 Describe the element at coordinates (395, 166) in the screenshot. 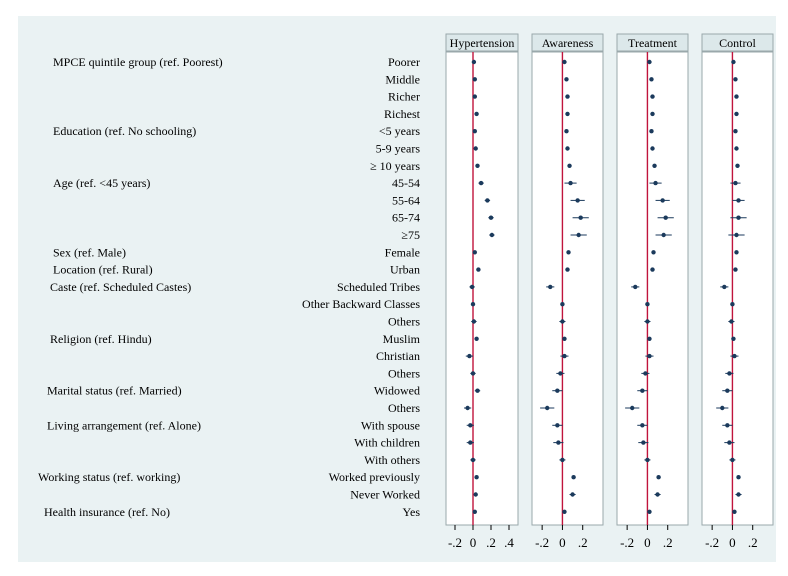

I see `category-label: ≥ 10 years` at that location.